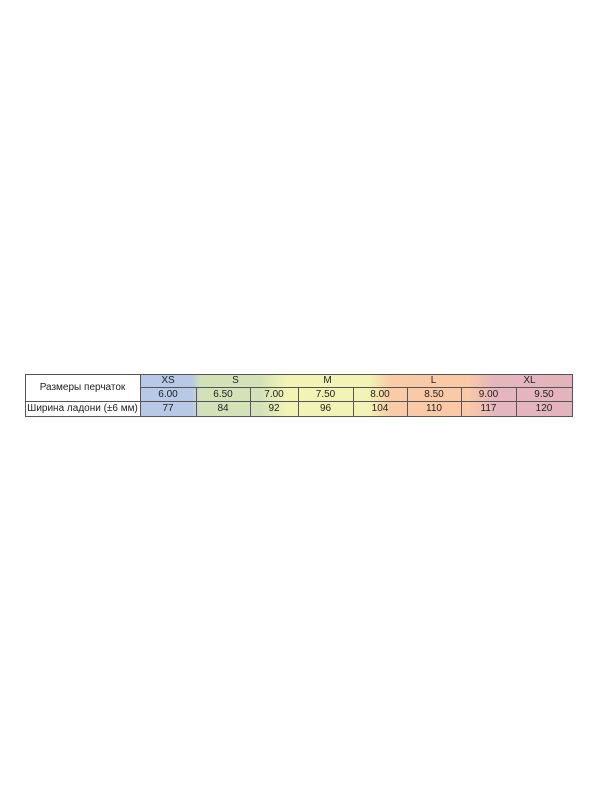 This screenshot has height=800, width=600. I want to click on row-header-sizes: Размеры перчаток, so click(82, 387).